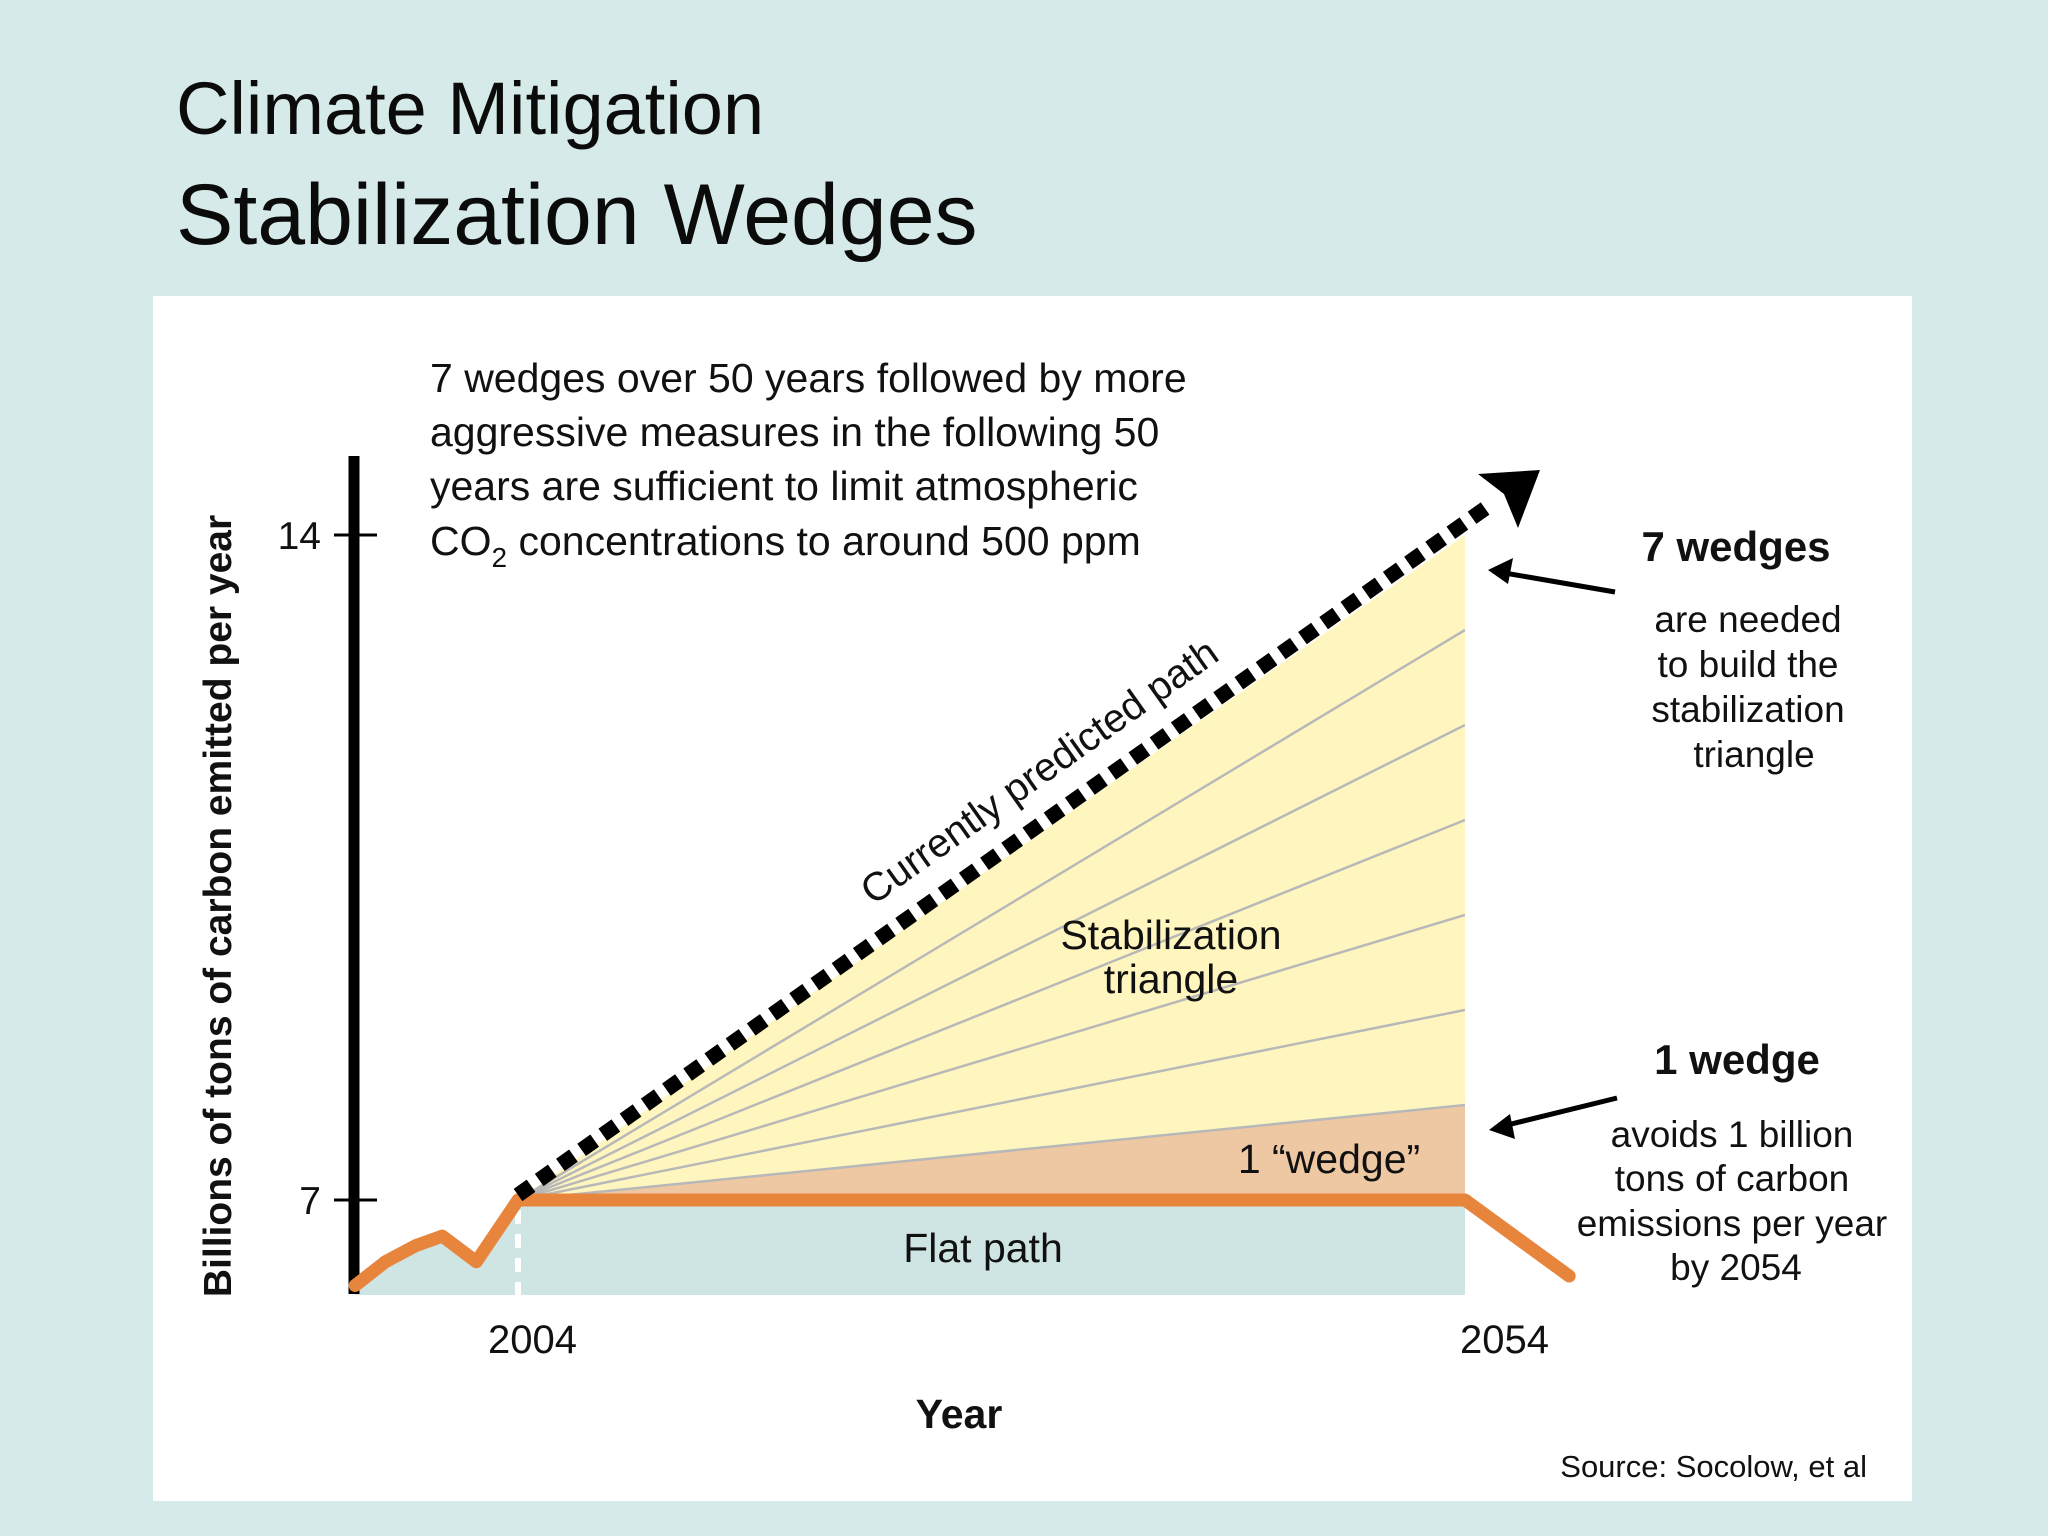 Image resolution: width=2048 pixels, height=1536 pixels. Describe the element at coordinates (1747, 709) in the screenshot. I see `annotation-seven-wedges-line3: stabilization` at that location.